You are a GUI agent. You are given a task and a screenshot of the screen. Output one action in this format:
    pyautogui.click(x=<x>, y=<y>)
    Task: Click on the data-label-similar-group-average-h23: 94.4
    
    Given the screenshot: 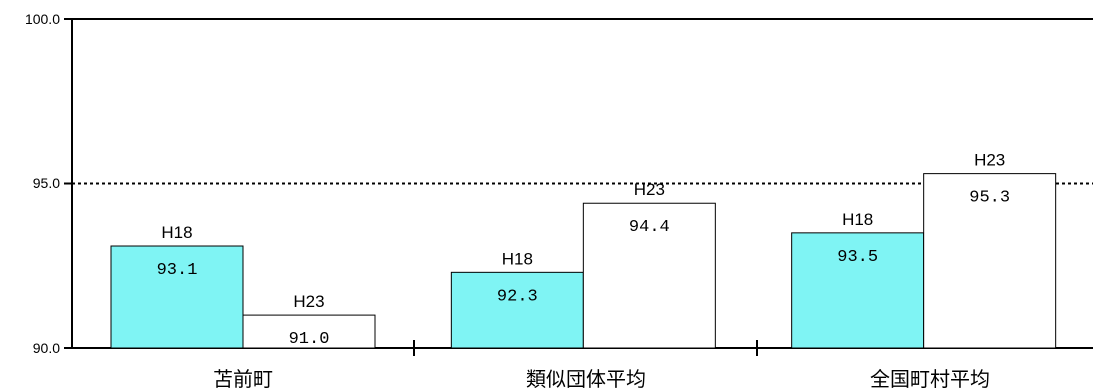 What is the action you would take?
    pyautogui.click(x=649, y=227)
    